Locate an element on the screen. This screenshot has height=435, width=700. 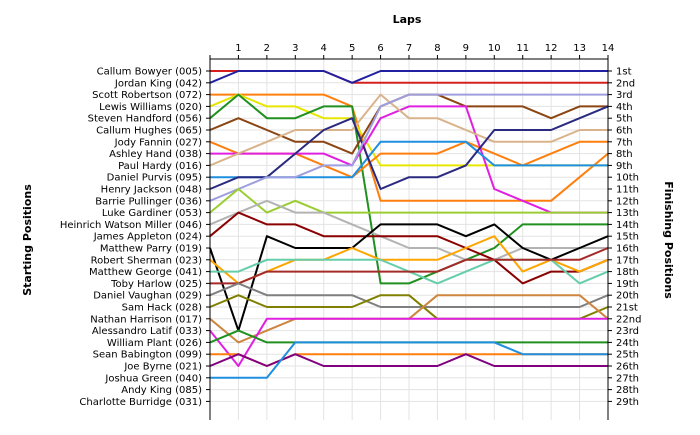
finish-position-label: 17th is located at coordinates (627, 260).